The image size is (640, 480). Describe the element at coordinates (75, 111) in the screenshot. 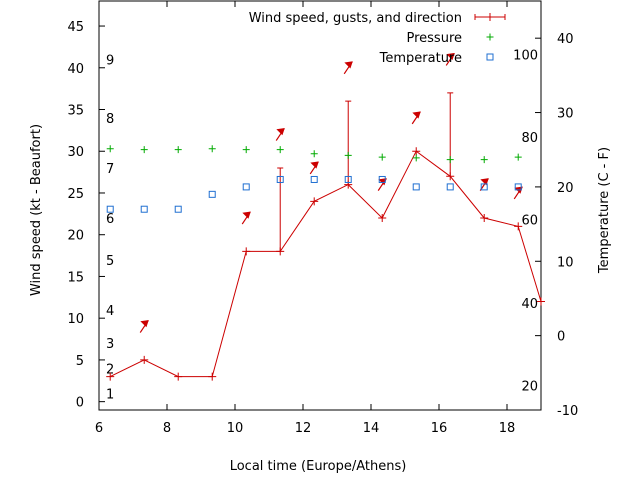

I see `y-tick-label: 35` at that location.